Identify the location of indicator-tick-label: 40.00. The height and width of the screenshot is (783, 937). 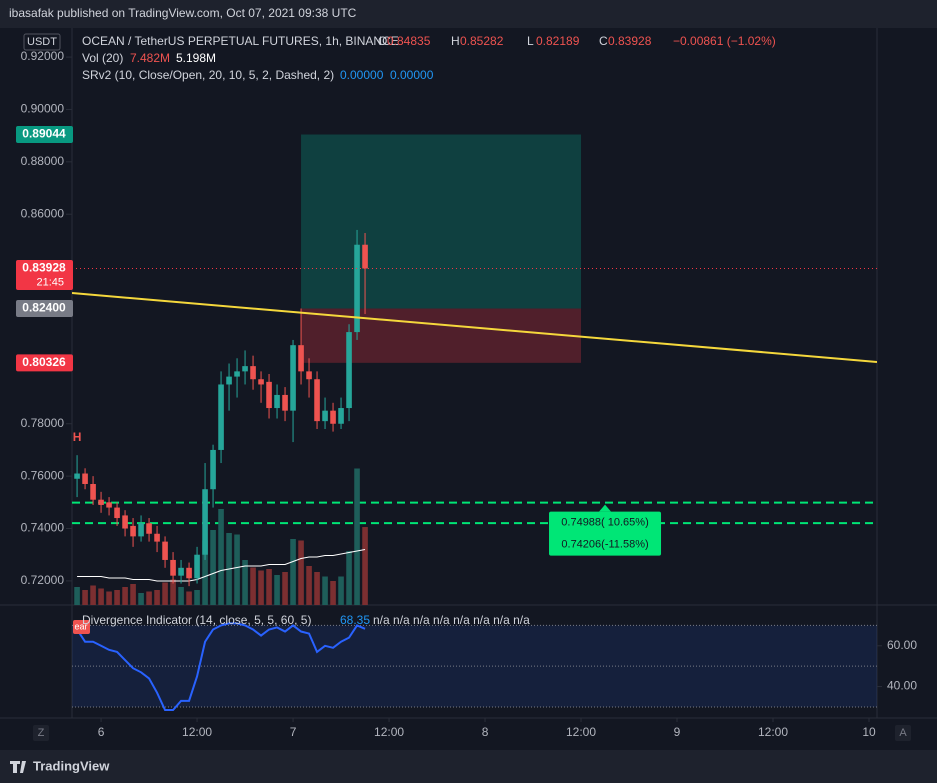
(902, 686).